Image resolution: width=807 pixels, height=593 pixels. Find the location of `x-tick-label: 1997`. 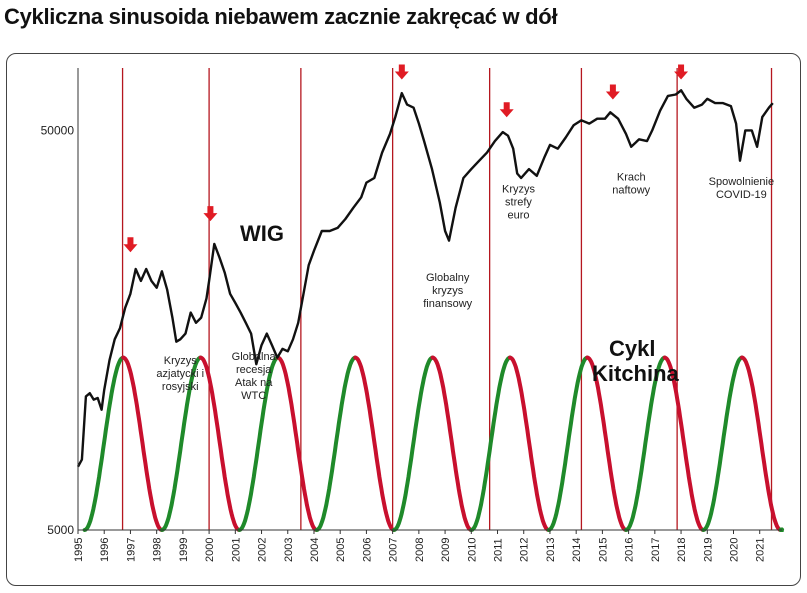

x-tick-label: 1997 is located at coordinates (131, 550).